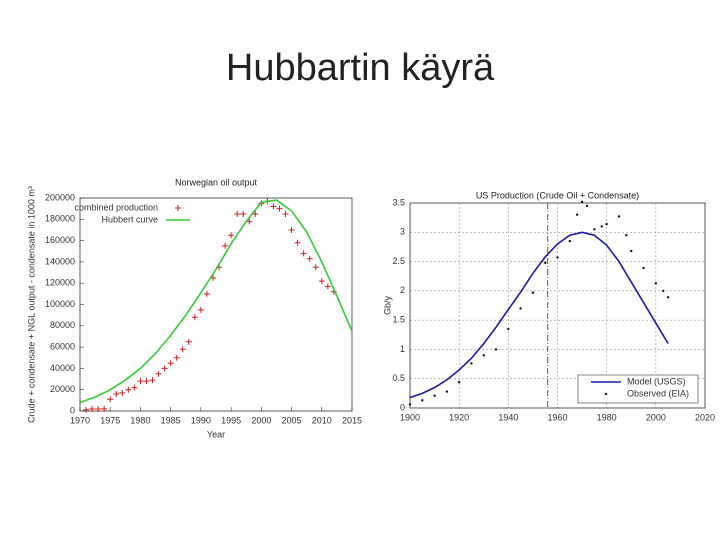 The width and height of the screenshot is (720, 540). I want to click on x-tick-label: 1975, so click(110, 420).